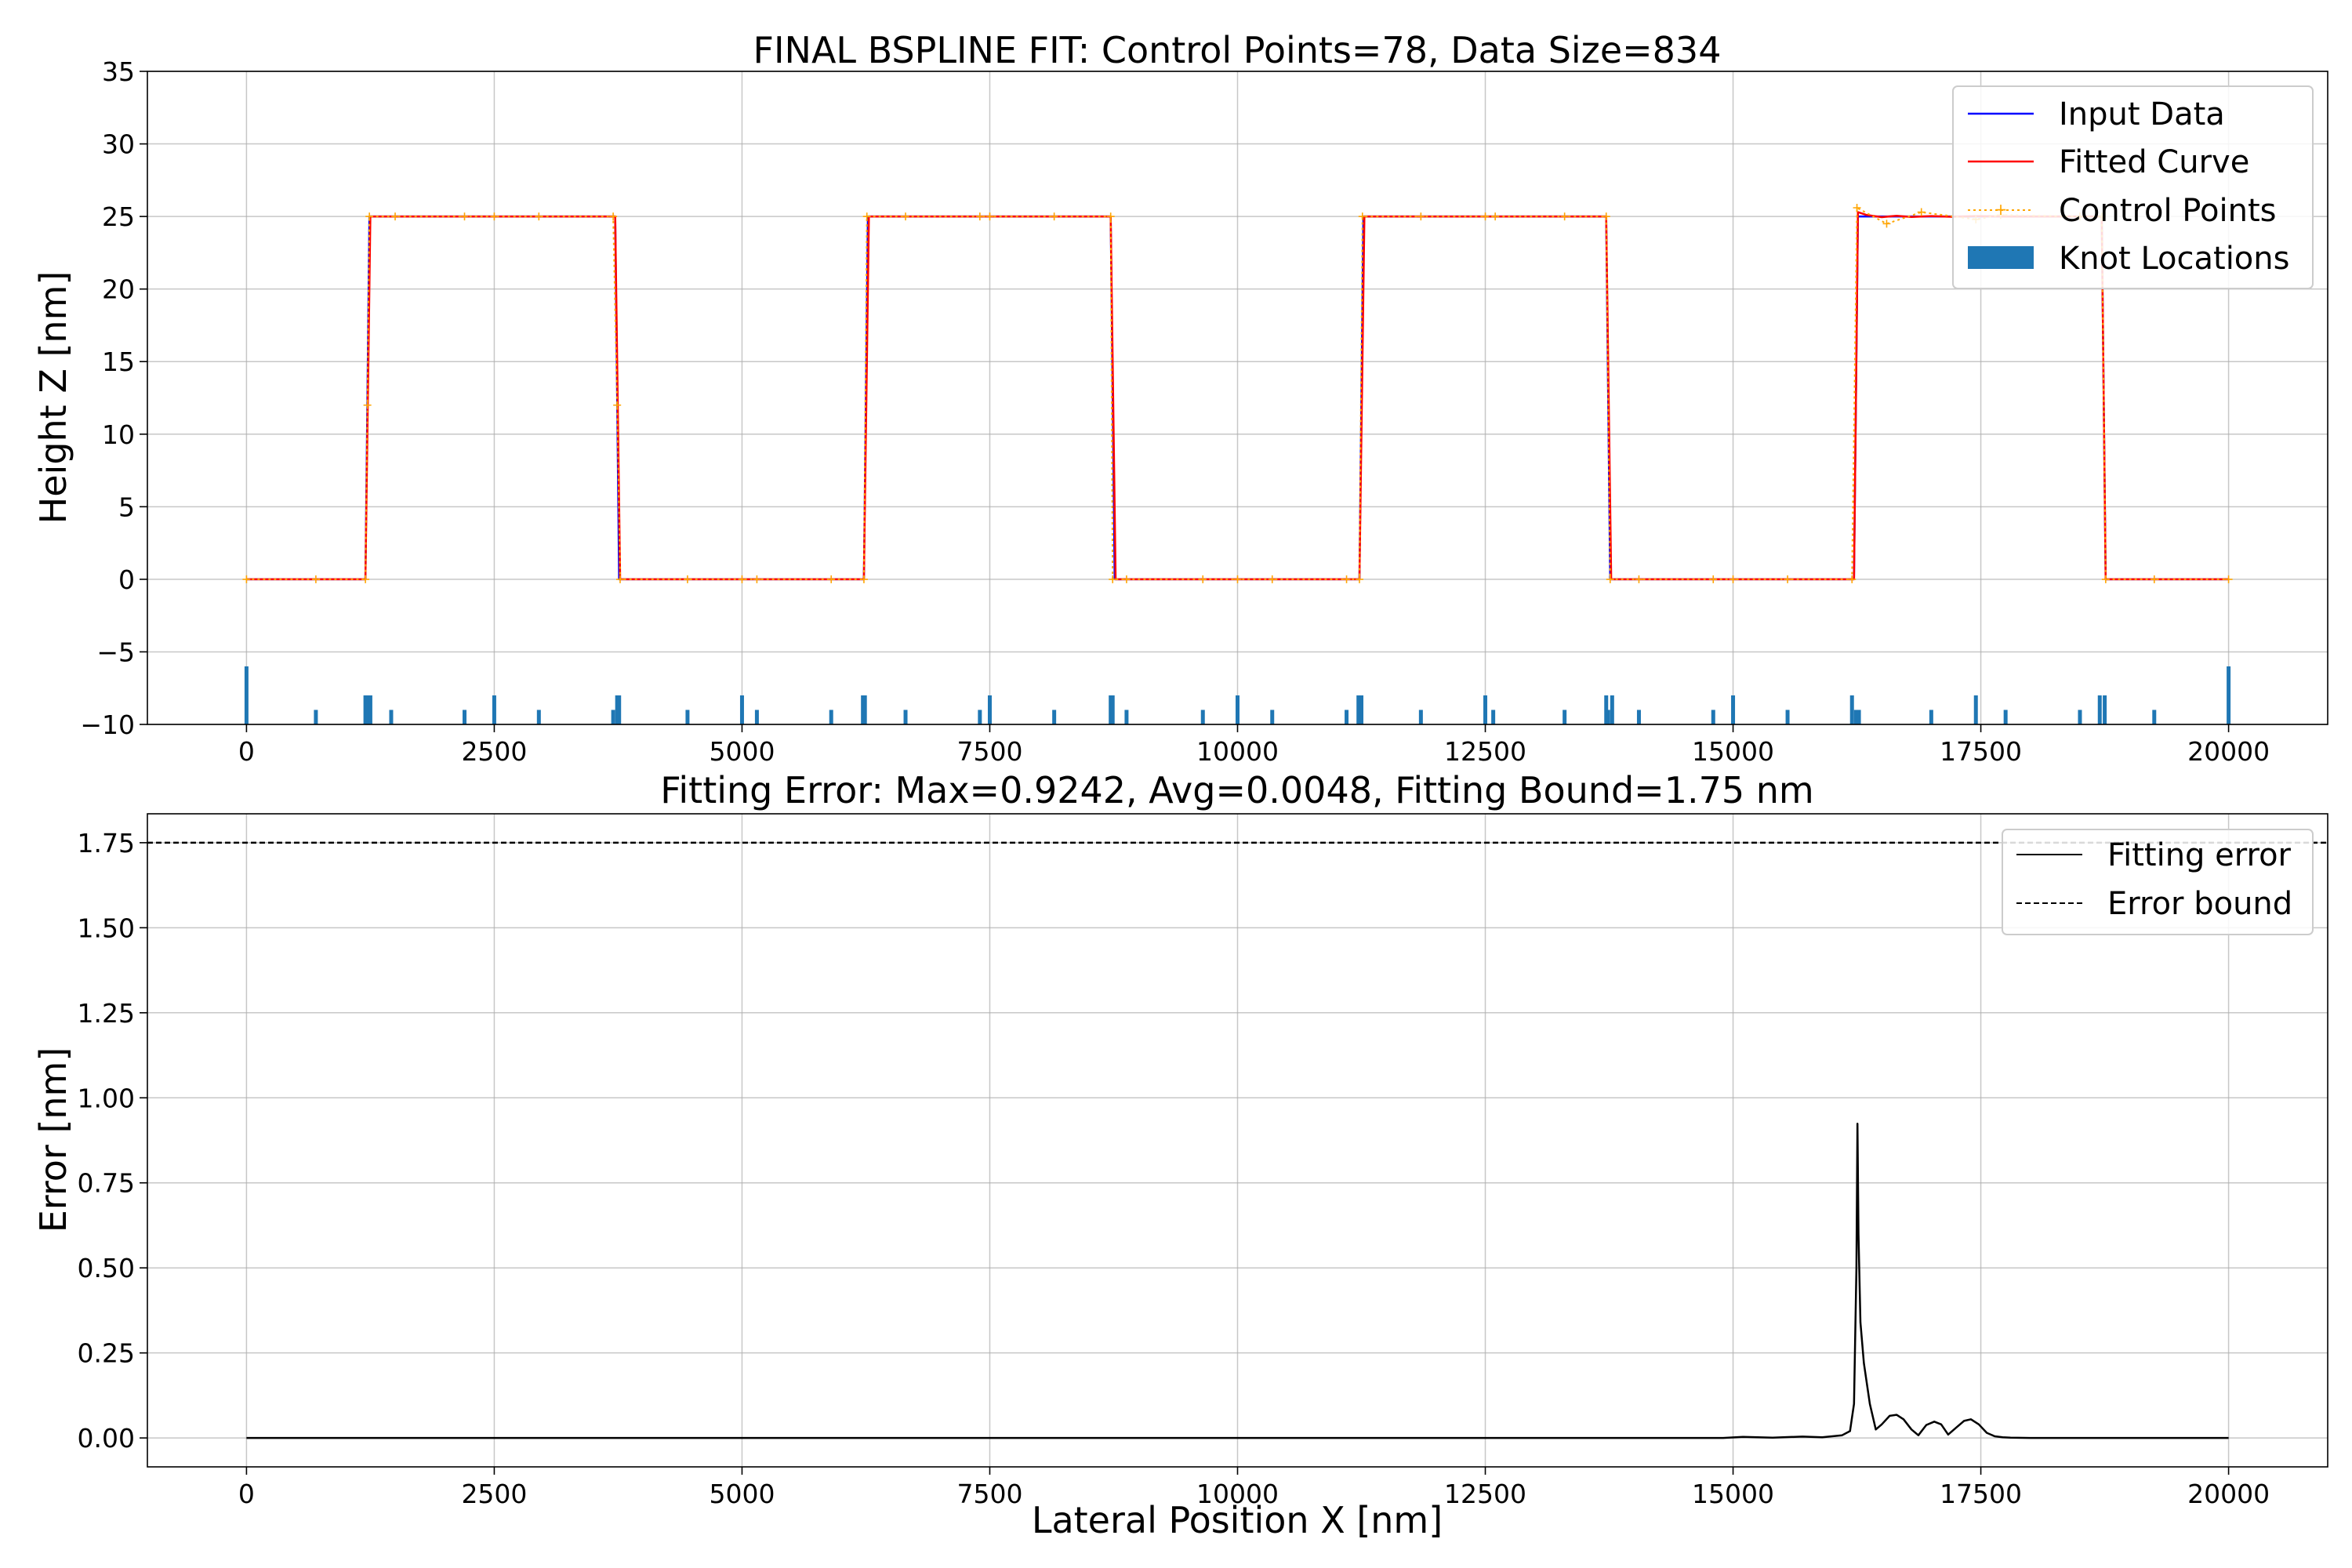  What do you see at coordinates (2001, 209) in the screenshot?
I see `legend-marker-control-points: +` at bounding box center [2001, 209].